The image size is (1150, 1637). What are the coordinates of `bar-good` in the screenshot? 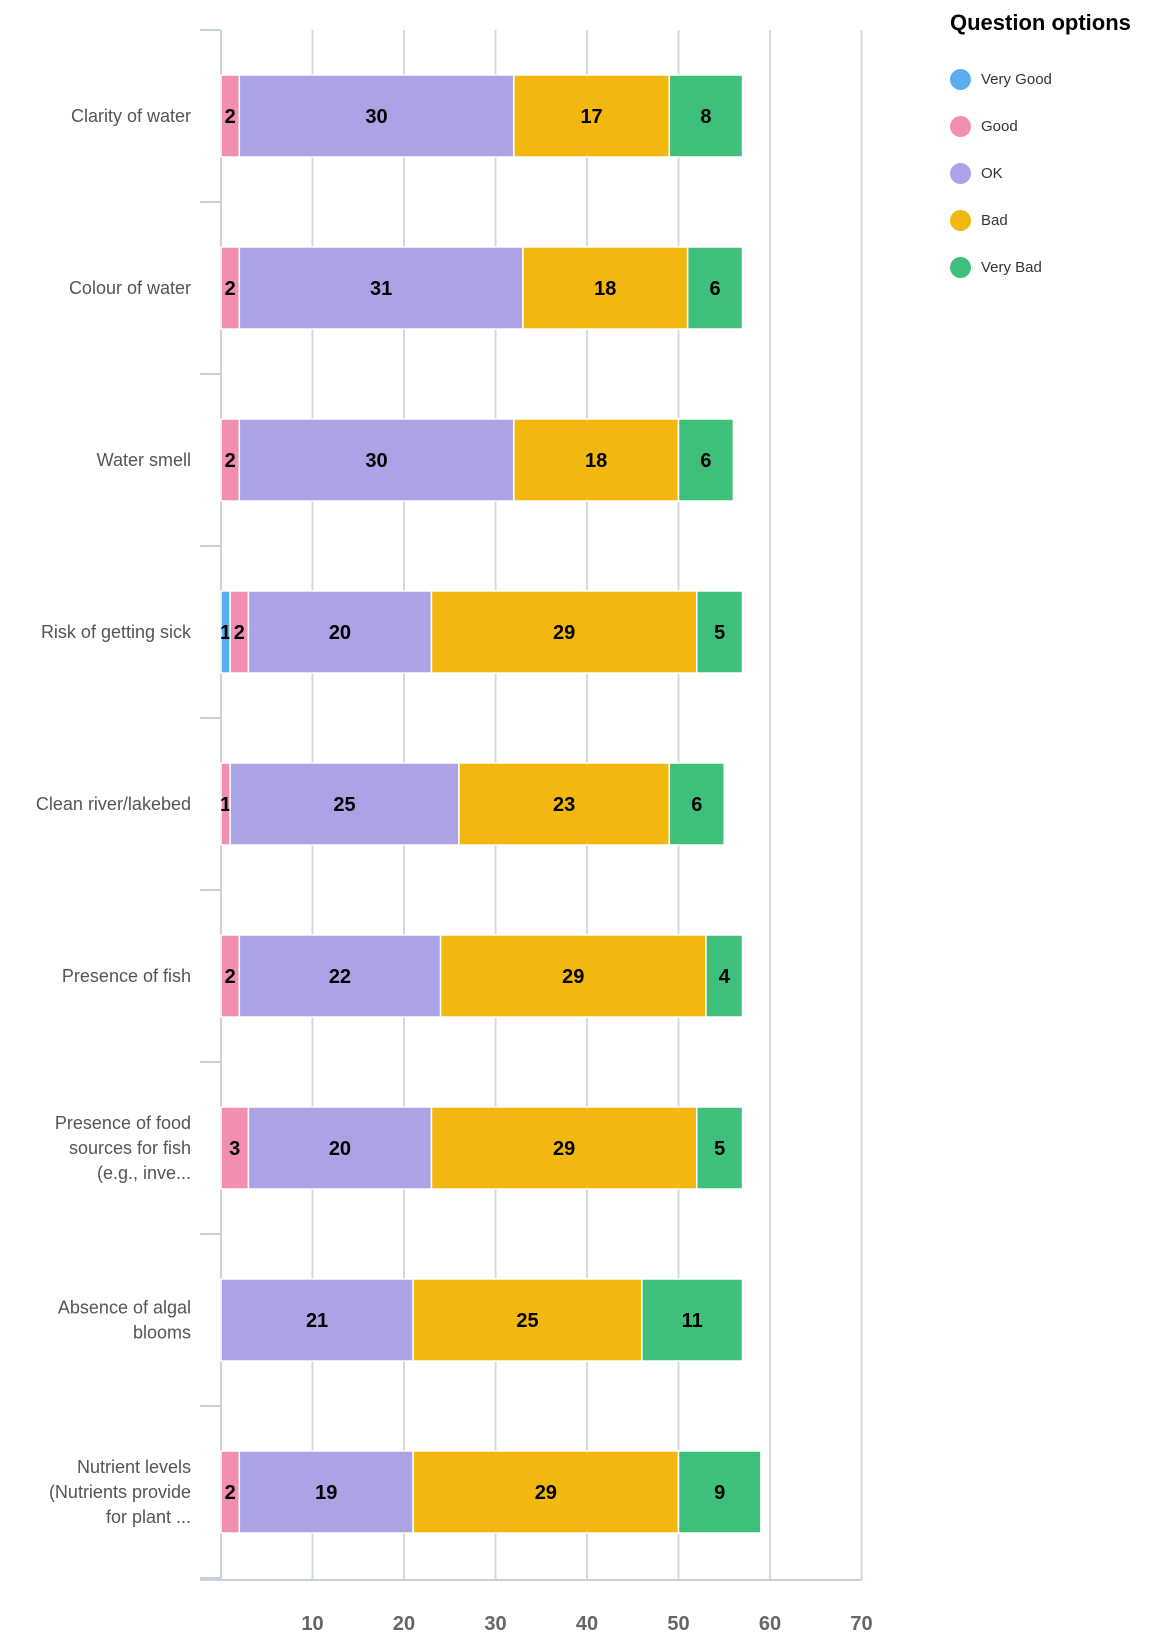 It's located at (235, 1148).